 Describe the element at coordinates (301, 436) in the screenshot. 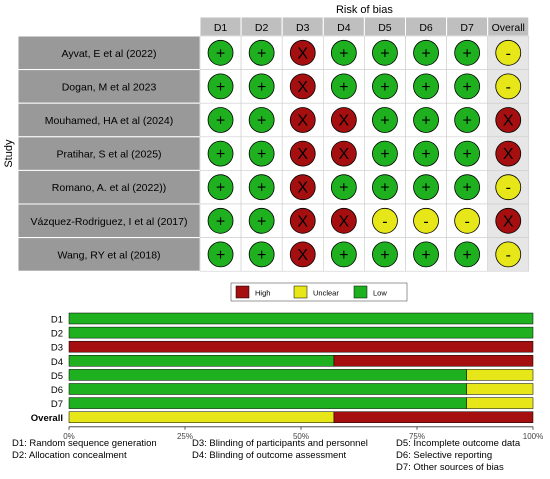

I see `x-tick-label: 50%` at that location.